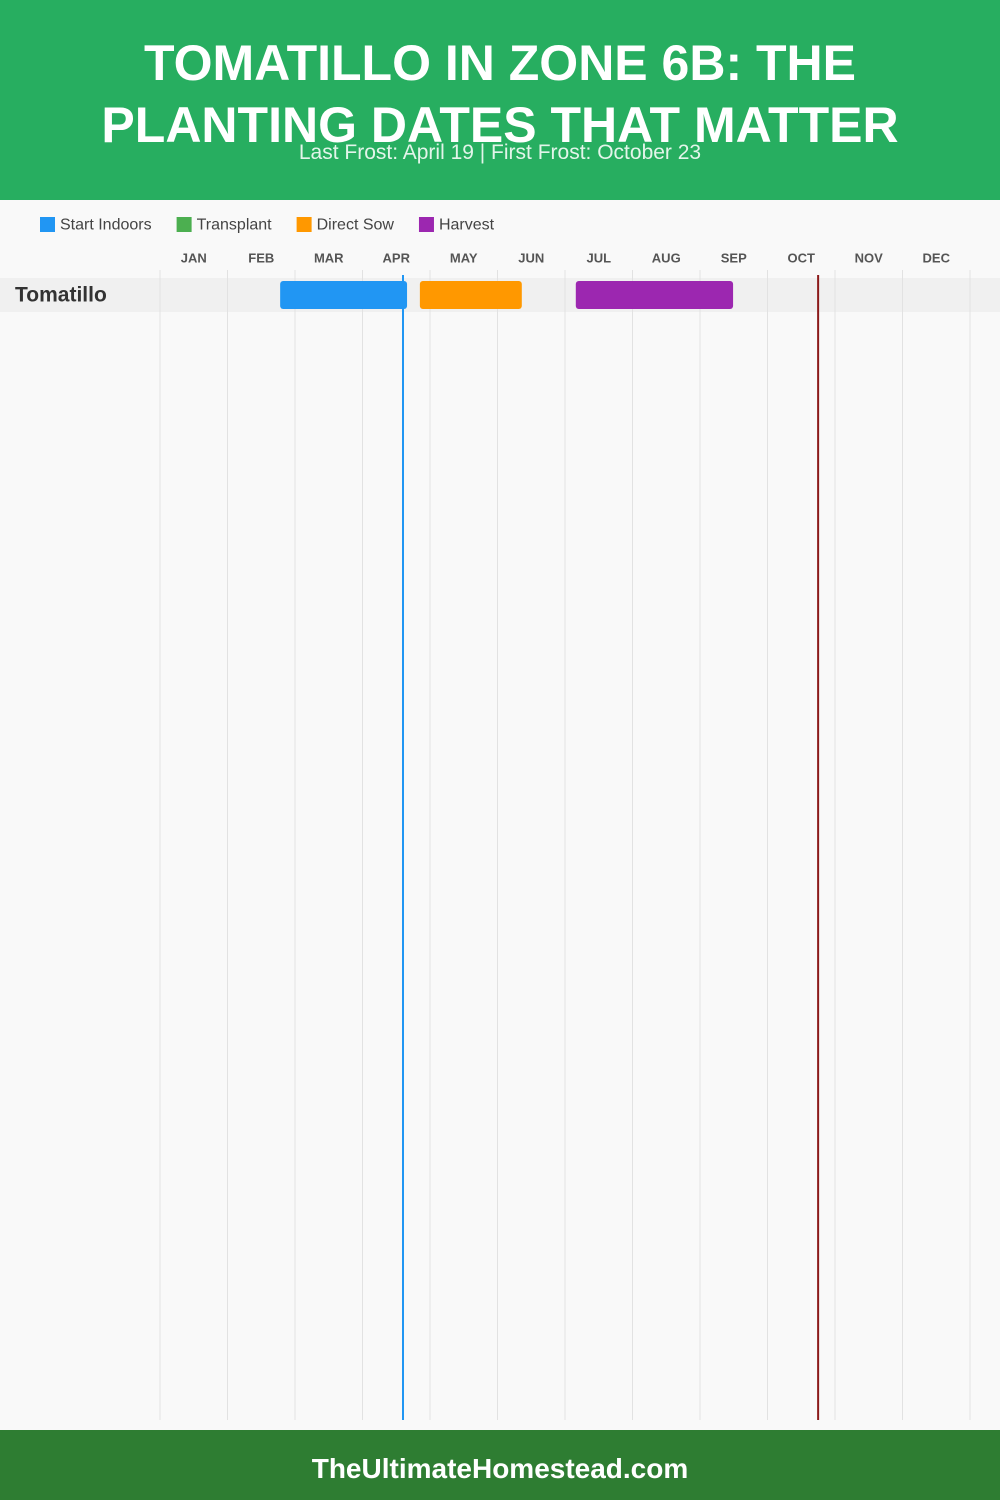 The height and width of the screenshot is (1500, 1000). I want to click on footer-text: TheUltimateHomestead.com, so click(500, 1468).